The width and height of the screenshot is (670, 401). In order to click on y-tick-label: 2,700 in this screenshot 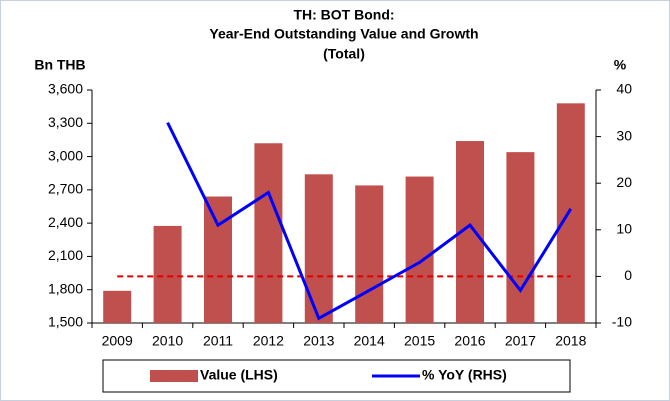, I will do `click(65, 189)`.